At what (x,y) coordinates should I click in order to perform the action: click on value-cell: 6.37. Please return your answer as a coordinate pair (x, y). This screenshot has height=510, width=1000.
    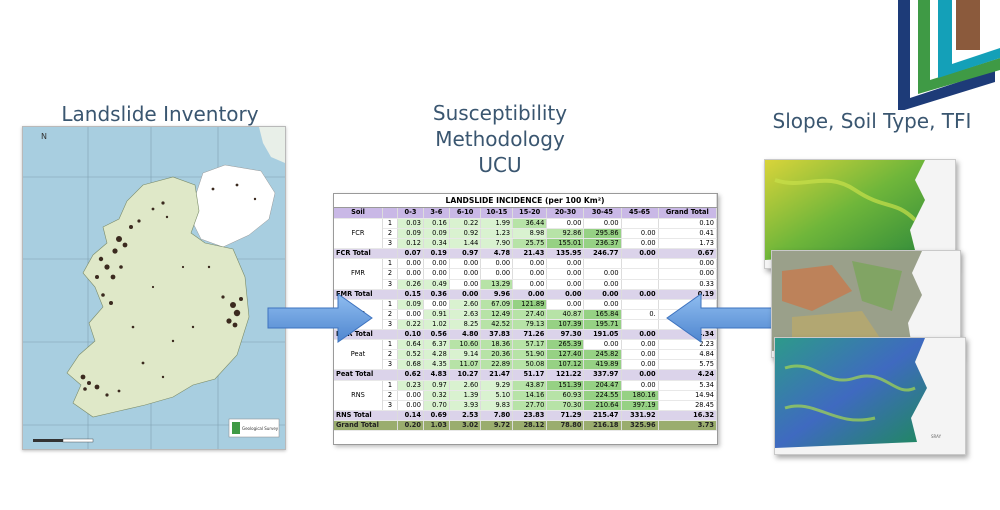
    Looking at the image, I should click on (436, 345).